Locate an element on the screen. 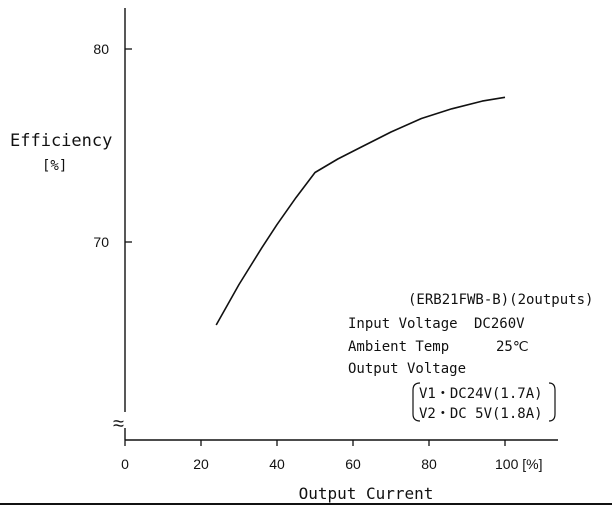 This screenshot has width=612, height=508. output-v1: V1・DC24V(1.7A) is located at coordinates (481, 394).